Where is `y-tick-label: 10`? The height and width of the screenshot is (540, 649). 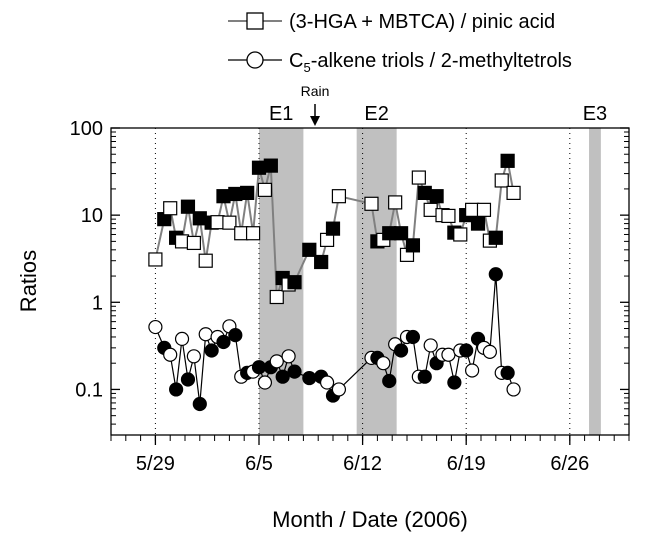
y-tick-label: 10 is located at coordinates (92, 216).